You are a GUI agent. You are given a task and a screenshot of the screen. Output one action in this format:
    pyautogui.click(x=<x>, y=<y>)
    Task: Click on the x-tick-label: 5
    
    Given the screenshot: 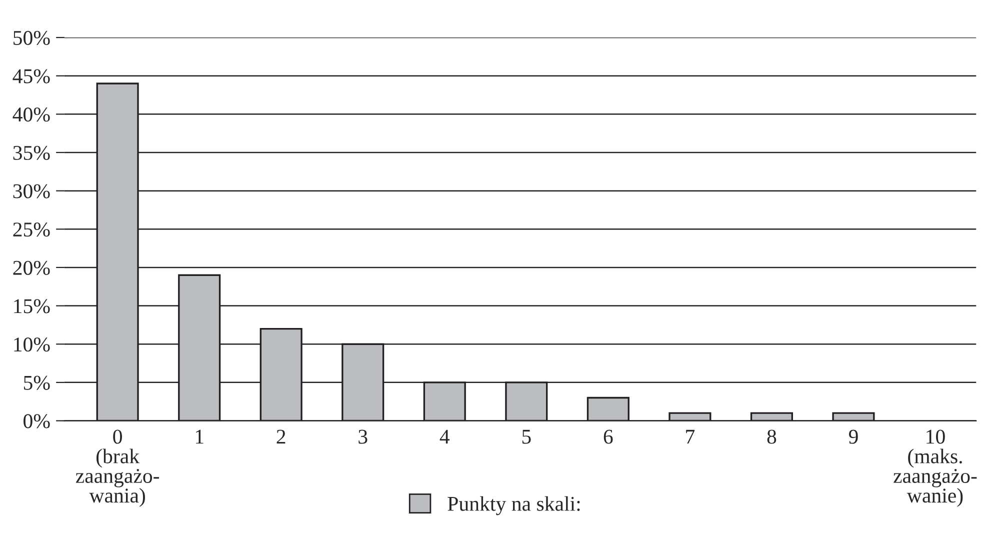 What is the action you would take?
    pyautogui.click(x=526, y=437)
    